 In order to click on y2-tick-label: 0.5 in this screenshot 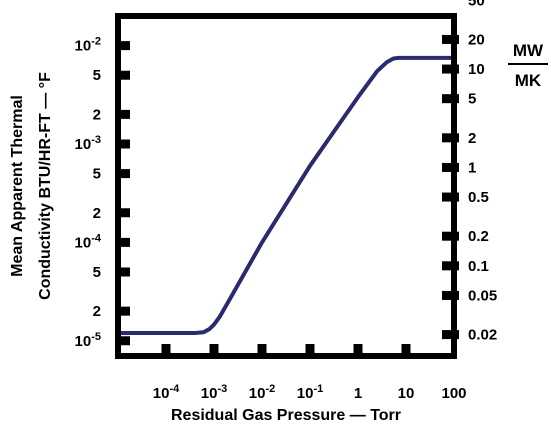, I will do `click(478, 197)`.